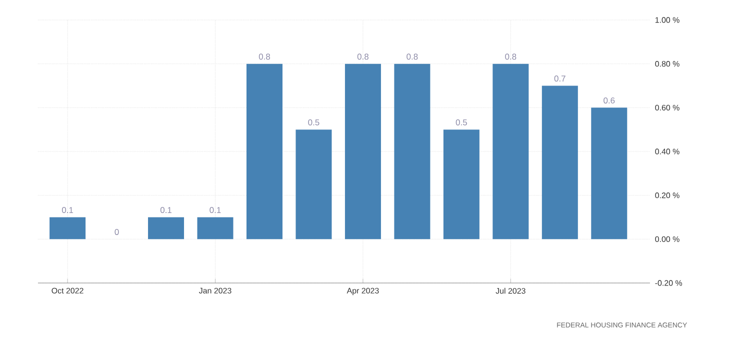 The width and height of the screenshot is (731, 349). I want to click on data-label: 0.7, so click(560, 79).